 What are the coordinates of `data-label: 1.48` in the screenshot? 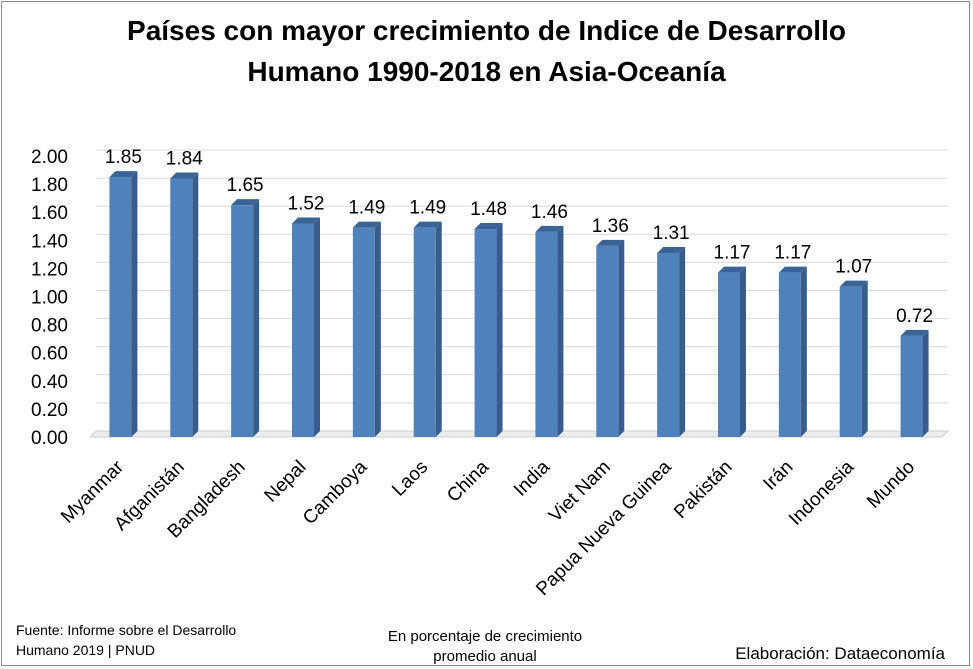 It's located at (488, 209).